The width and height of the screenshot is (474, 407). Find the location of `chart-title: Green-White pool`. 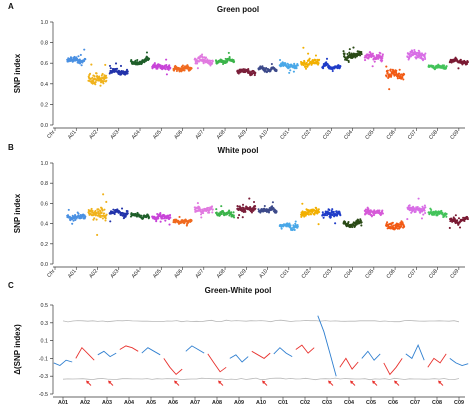

chart-title: Green-White pool is located at coordinates (238, 290).